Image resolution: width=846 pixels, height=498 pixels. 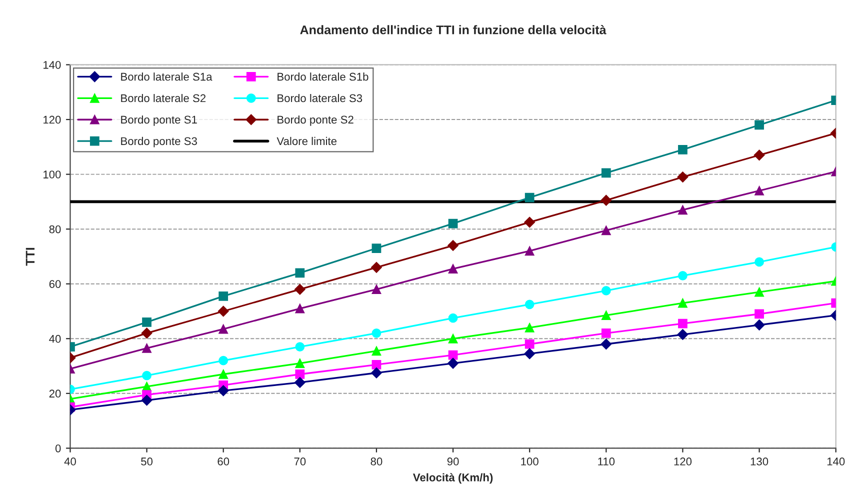 I want to click on x-tick-label: 50, so click(x=147, y=462).